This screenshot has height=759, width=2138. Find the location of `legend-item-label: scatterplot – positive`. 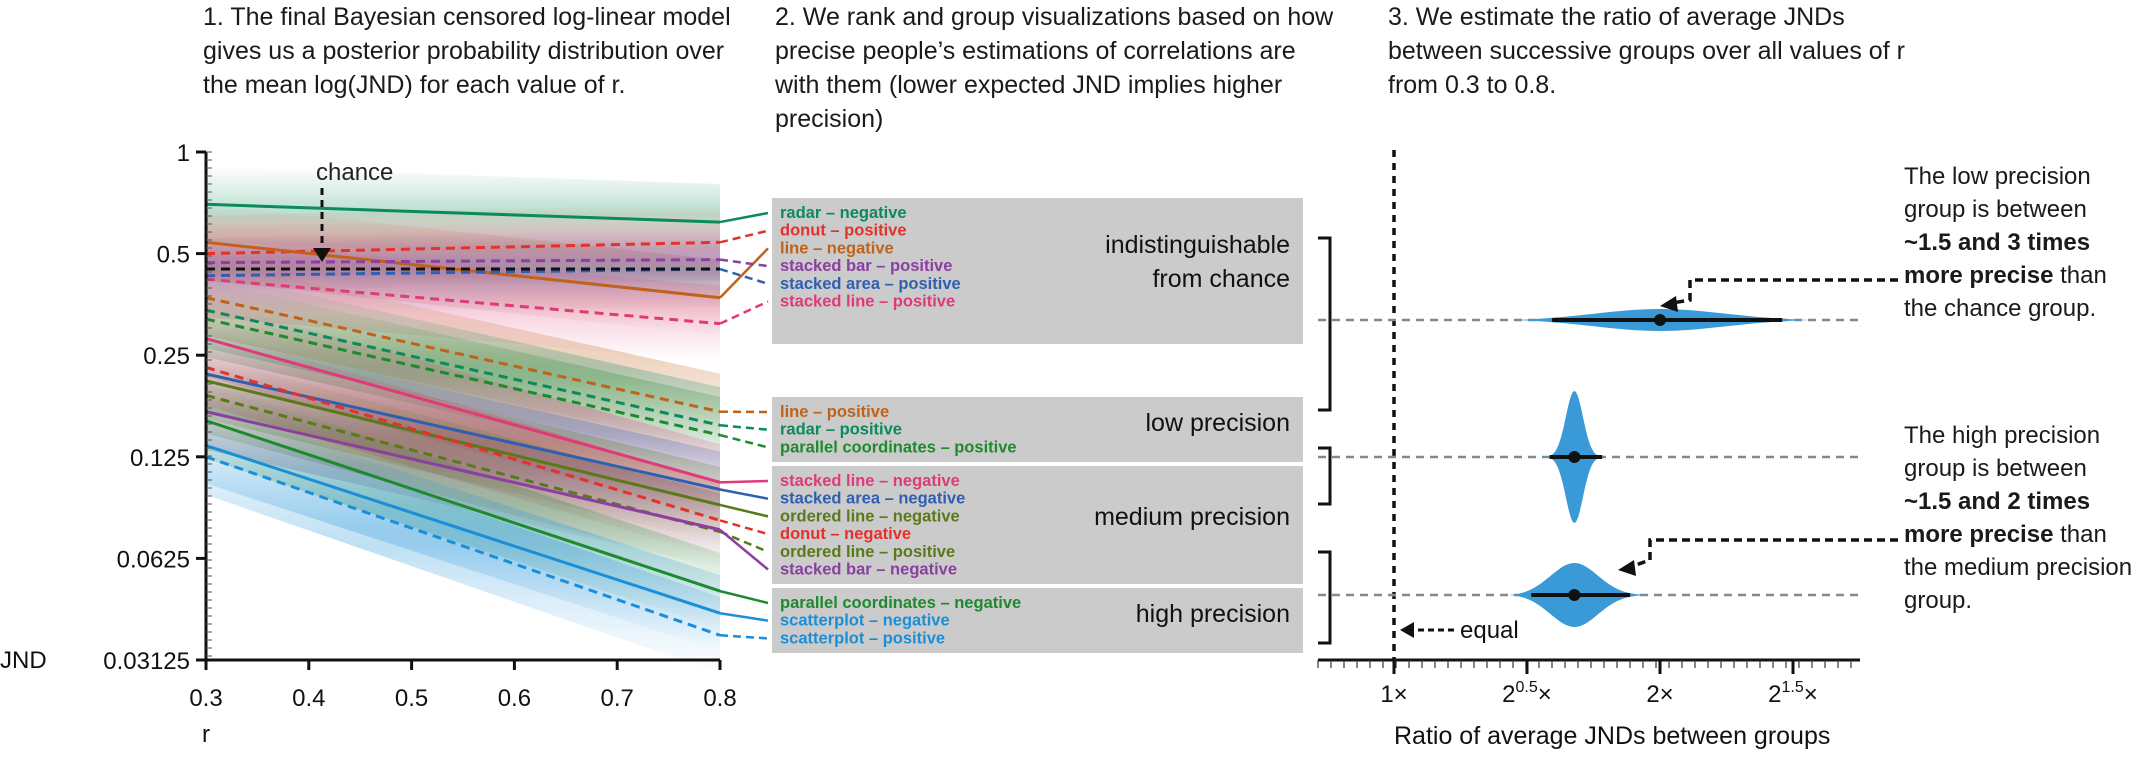

legend-item-label: scatterplot – positive is located at coordinates (862, 638).